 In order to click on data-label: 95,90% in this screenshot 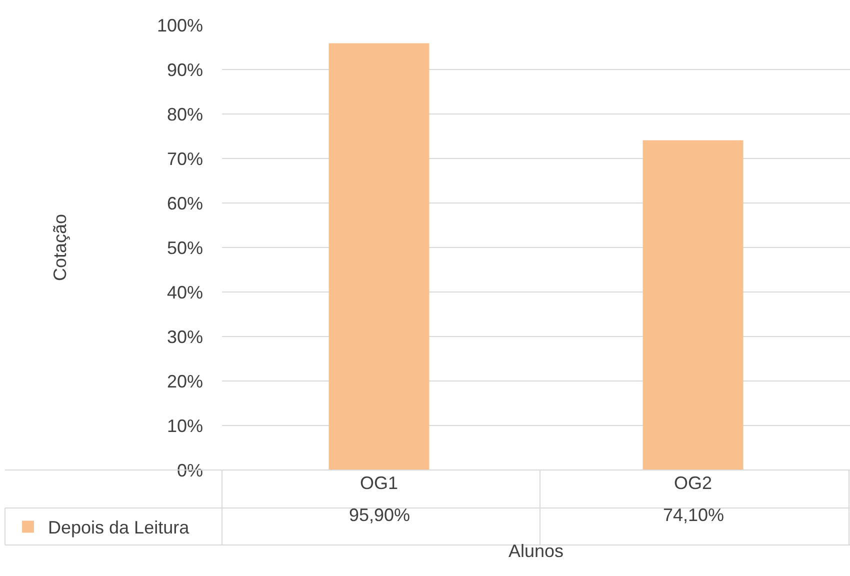, I will do `click(379, 515)`.